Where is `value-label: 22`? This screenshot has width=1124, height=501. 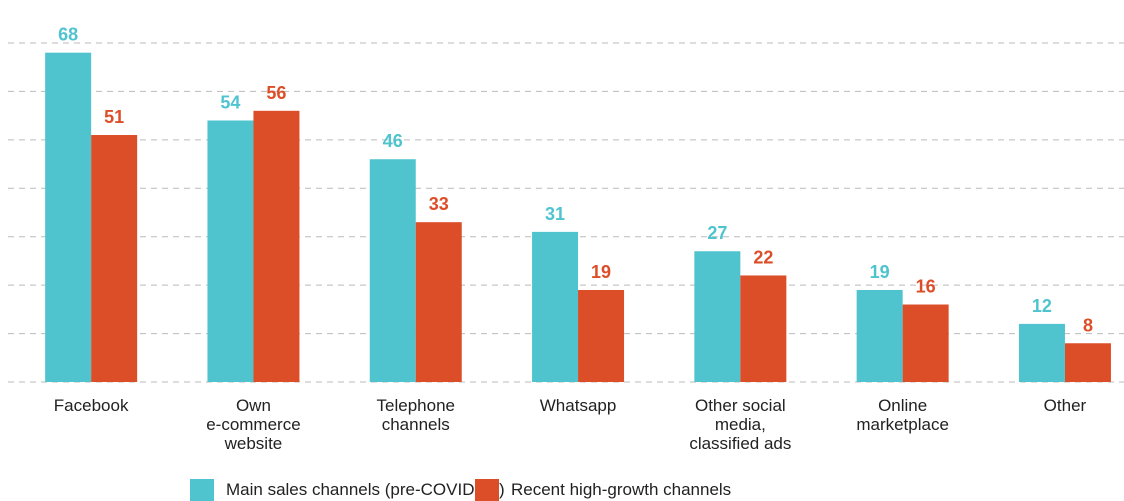
value-label: 22 is located at coordinates (763, 257).